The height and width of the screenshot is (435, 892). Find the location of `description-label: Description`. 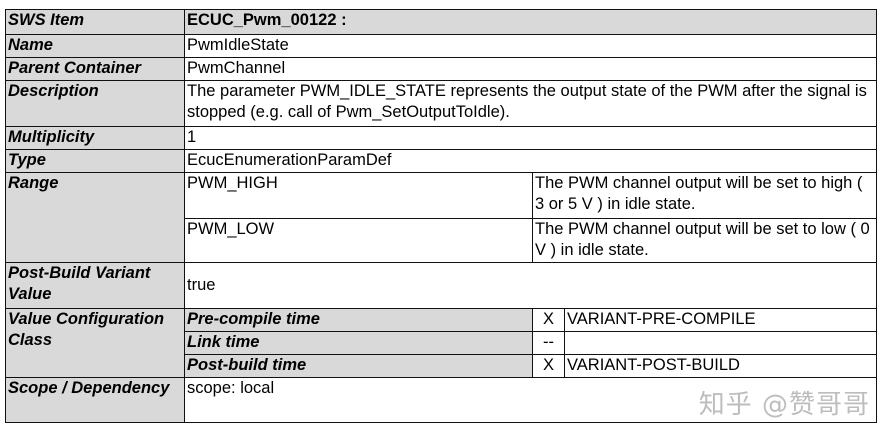

description-label: Description is located at coordinates (95, 103).